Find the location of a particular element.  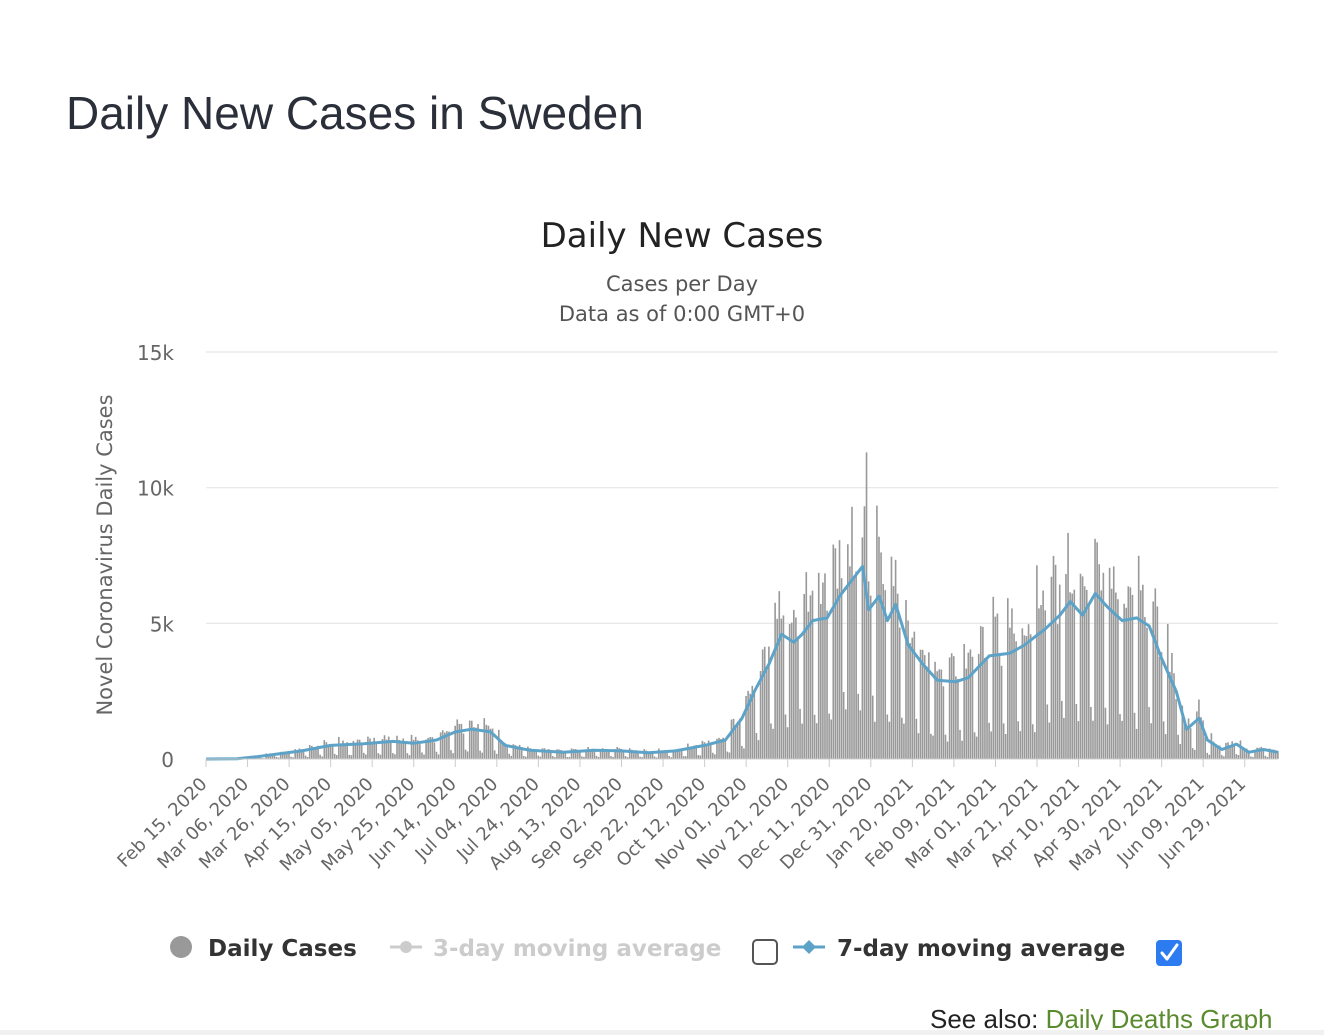

bottom-divider is located at coordinates (662, 1032).